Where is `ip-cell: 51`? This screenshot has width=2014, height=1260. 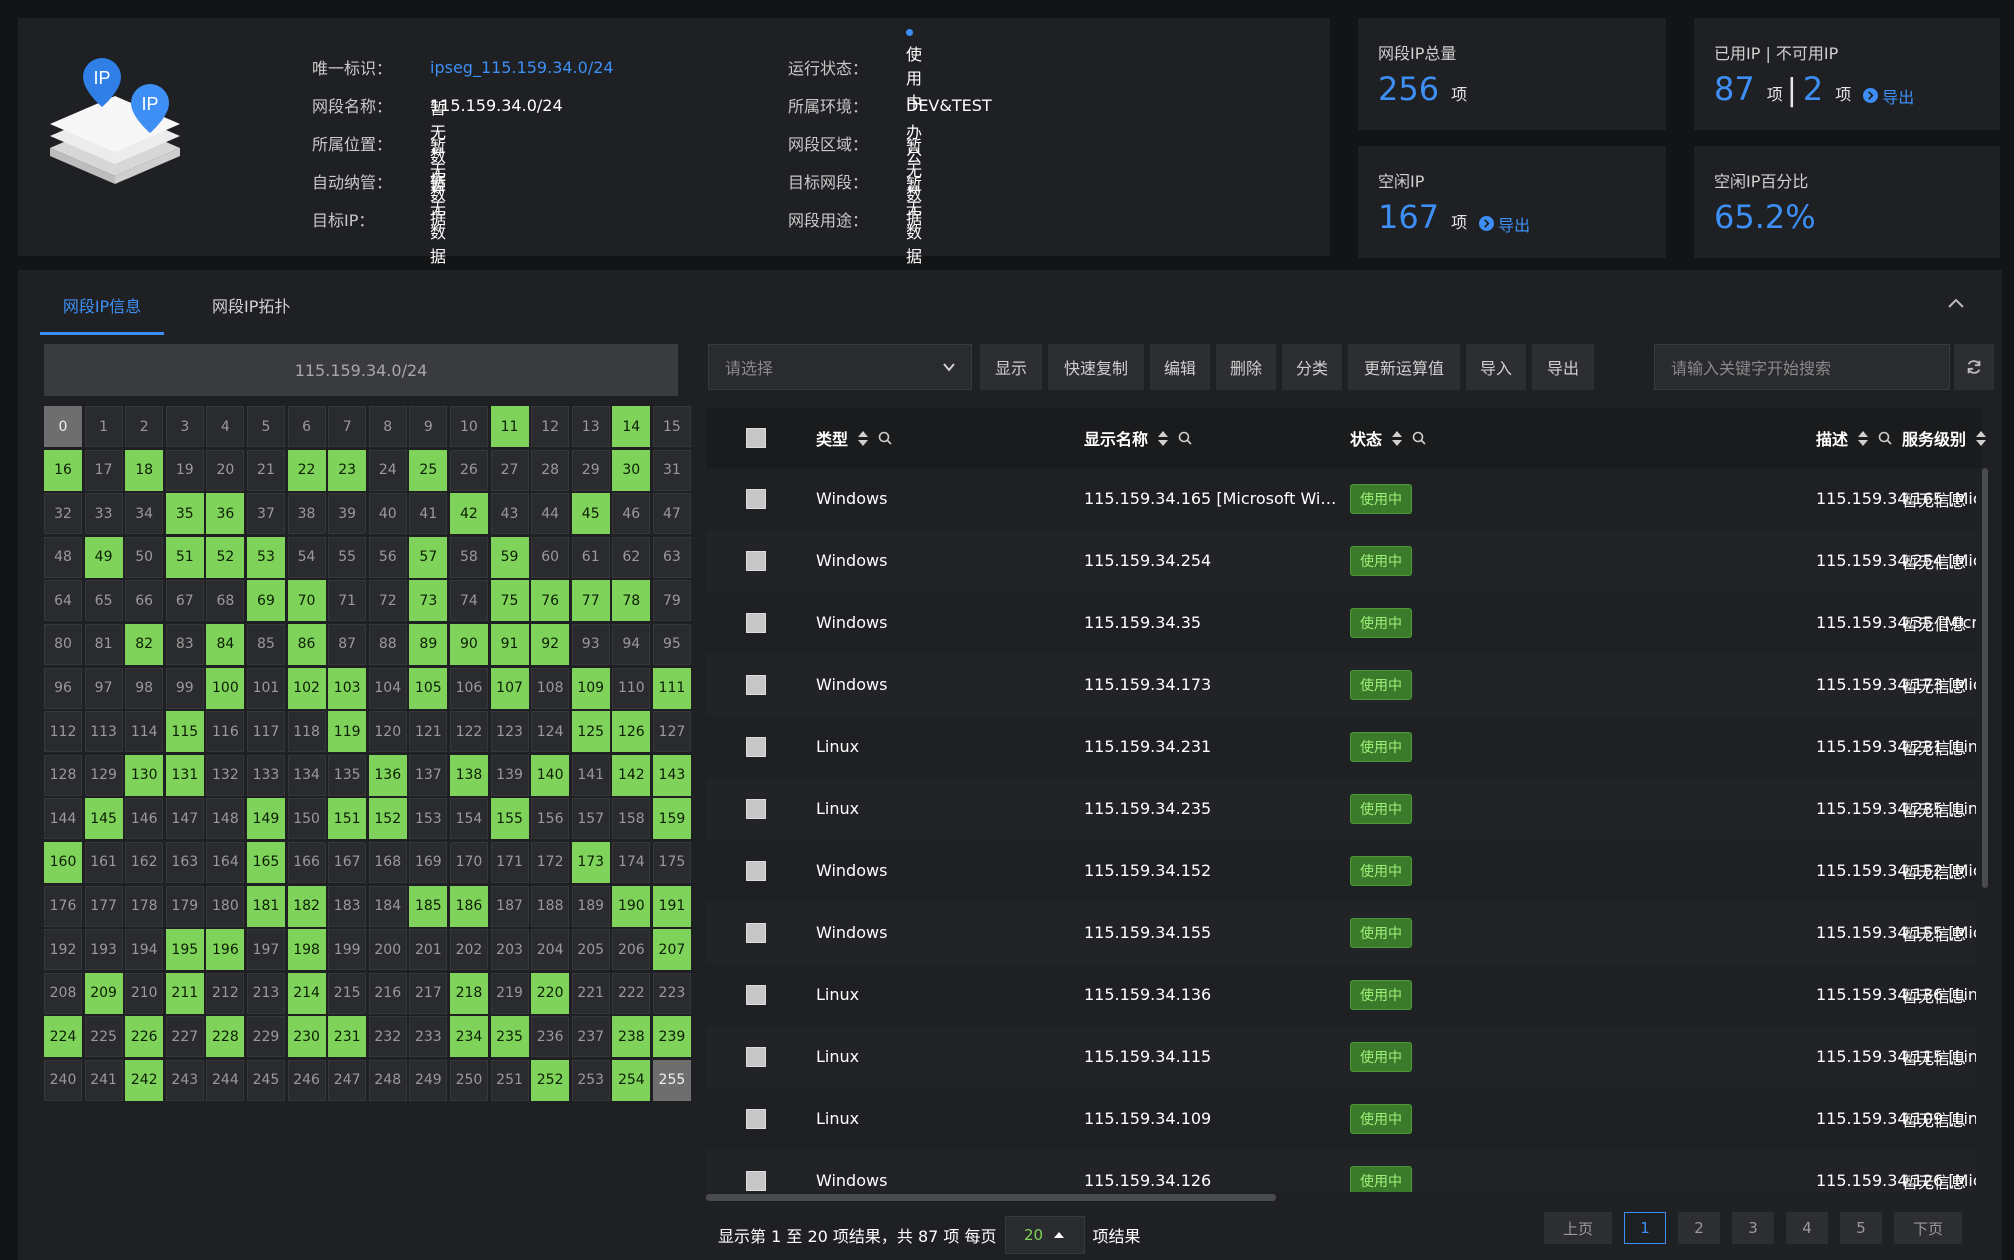 ip-cell: 51 is located at coordinates (184, 557).